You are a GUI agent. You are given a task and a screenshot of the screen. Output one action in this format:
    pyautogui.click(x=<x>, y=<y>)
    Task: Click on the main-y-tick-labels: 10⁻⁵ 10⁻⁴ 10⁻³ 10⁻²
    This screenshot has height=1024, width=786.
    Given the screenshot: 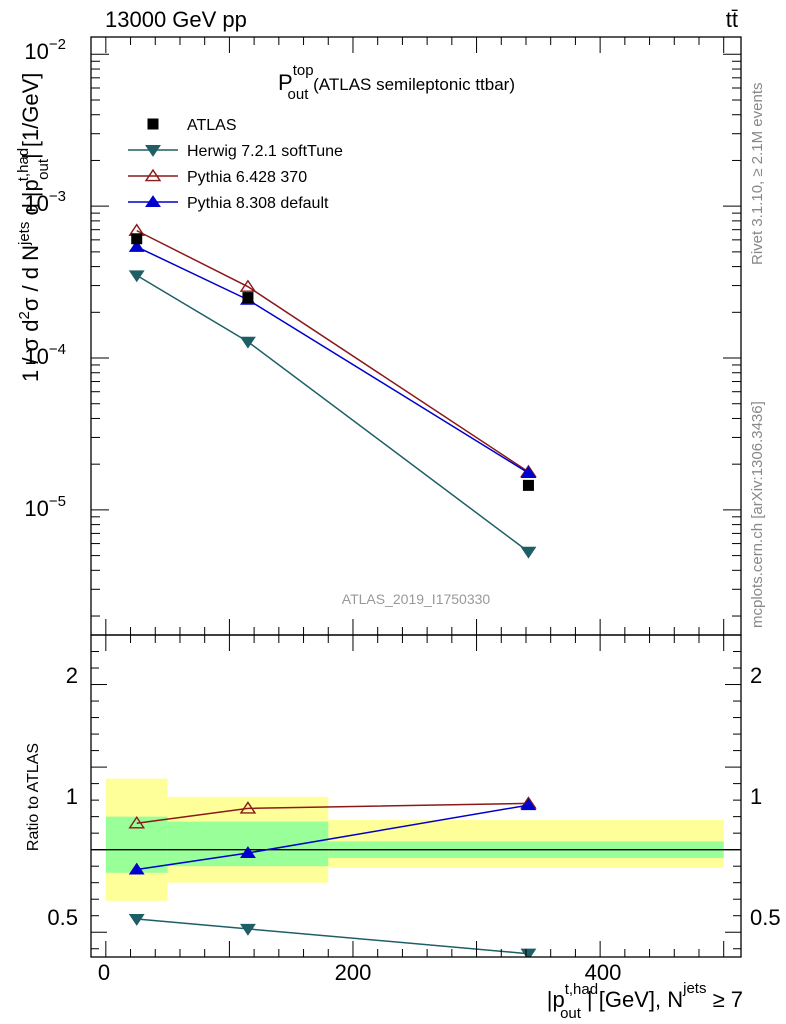 What is the action you would take?
    pyautogui.click(x=45, y=278)
    